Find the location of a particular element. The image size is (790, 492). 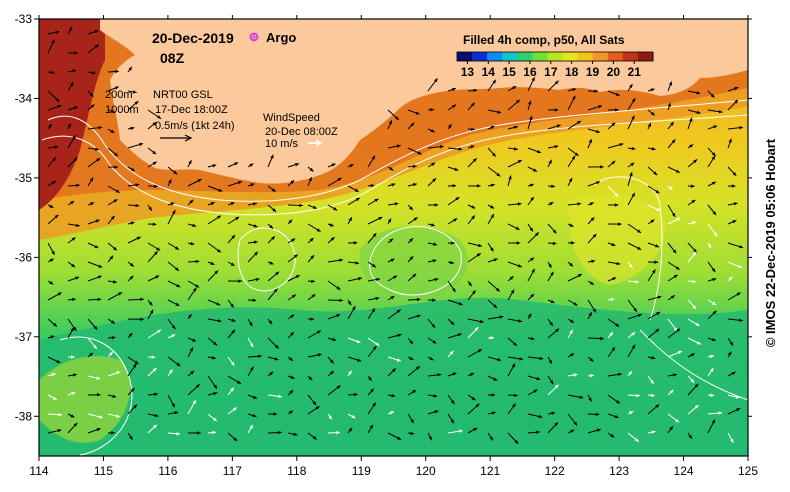

legend-tick-label: 17 is located at coordinates (551, 72).